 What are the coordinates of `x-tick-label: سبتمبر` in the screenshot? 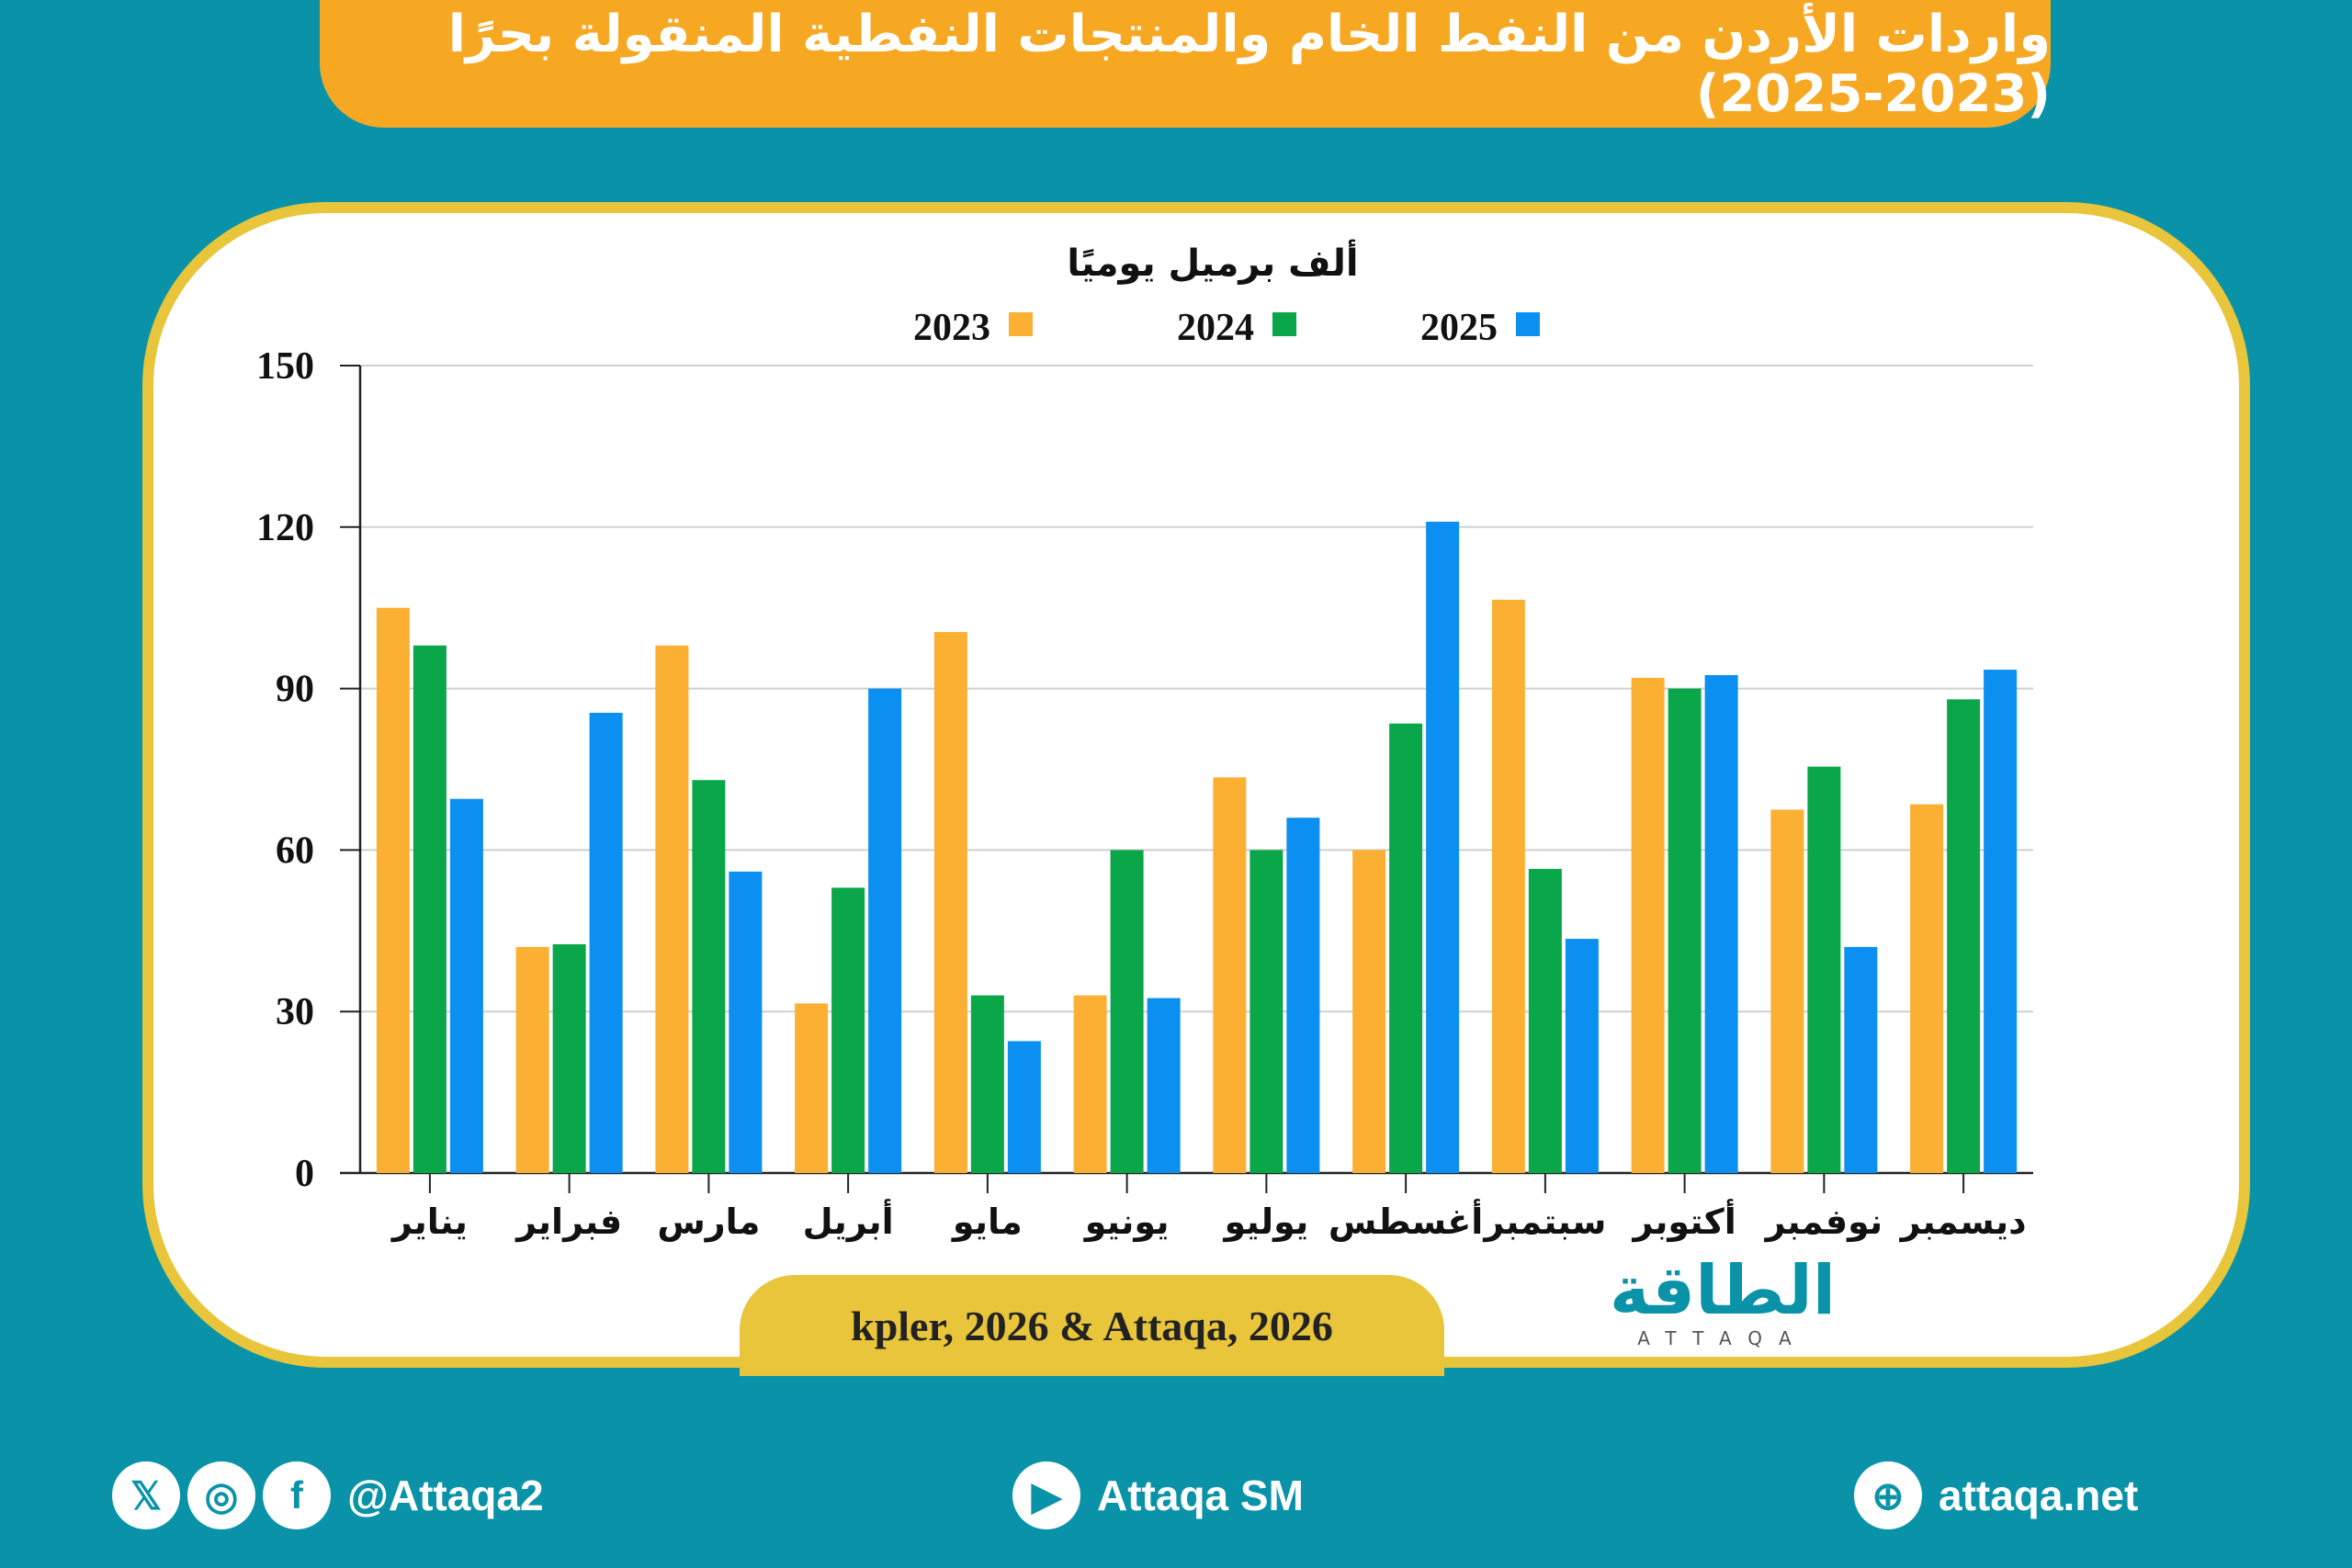 It's located at (1544, 1221).